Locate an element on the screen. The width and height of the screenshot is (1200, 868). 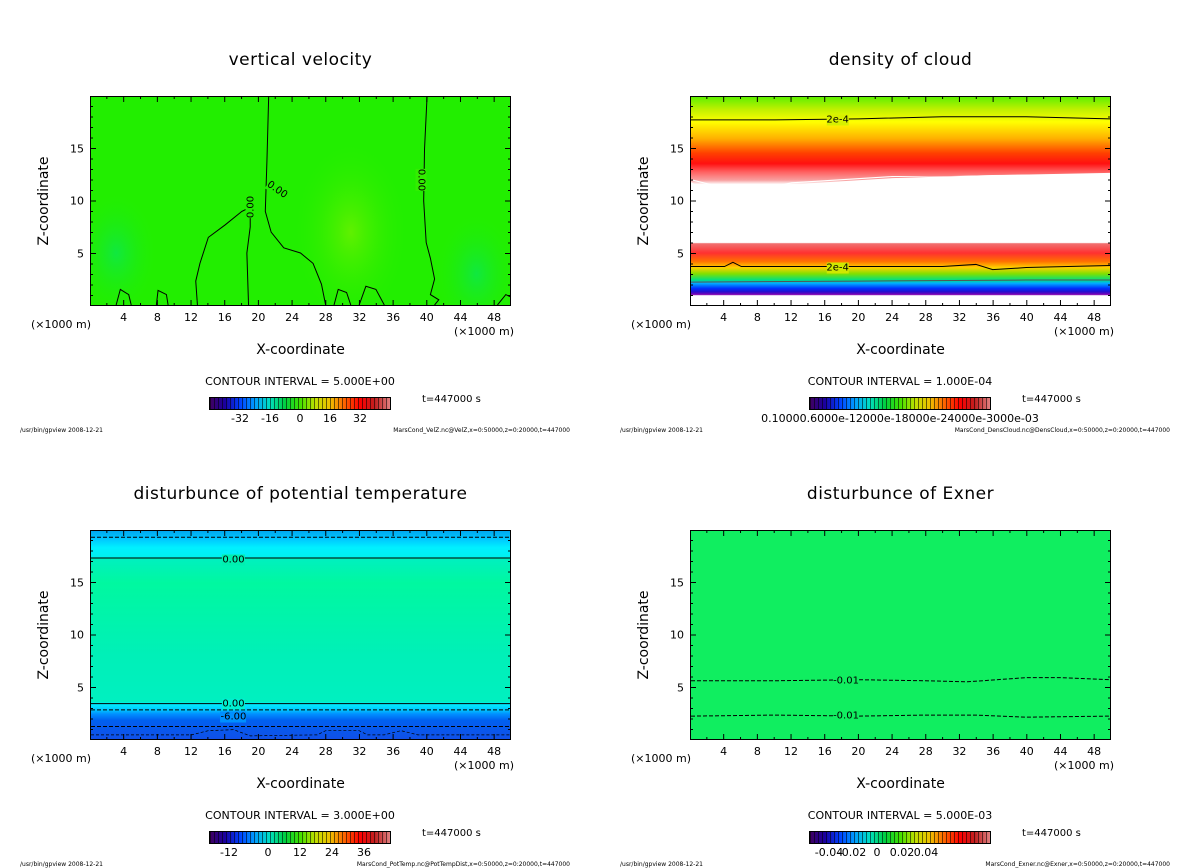
plot-title: density of cloud is located at coordinates (900, 60).